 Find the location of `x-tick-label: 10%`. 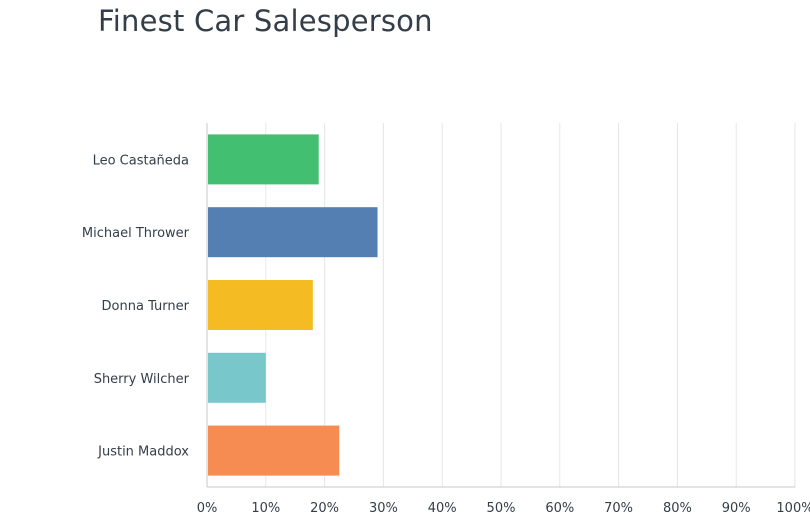

x-tick-label: 10% is located at coordinates (265, 508).